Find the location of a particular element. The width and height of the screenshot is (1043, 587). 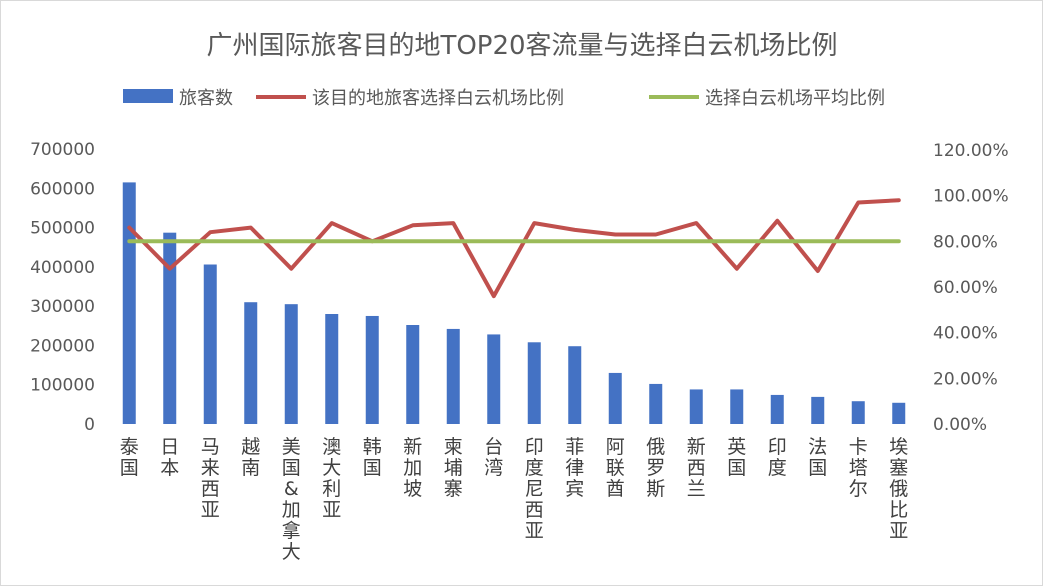

category-label: 马来西亚 is located at coordinates (210, 478).